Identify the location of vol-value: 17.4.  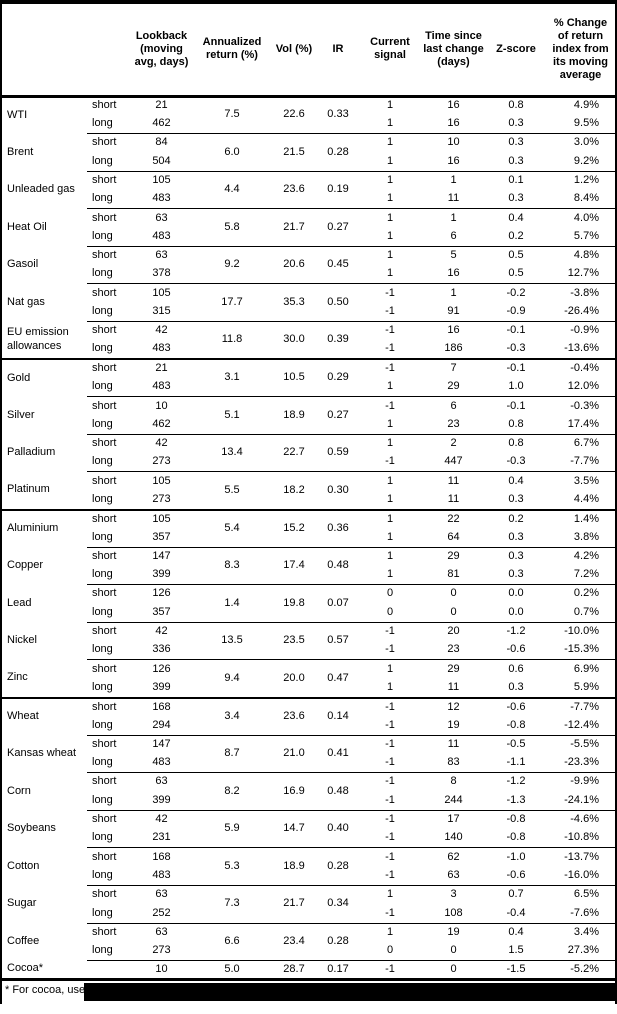
(294, 565).